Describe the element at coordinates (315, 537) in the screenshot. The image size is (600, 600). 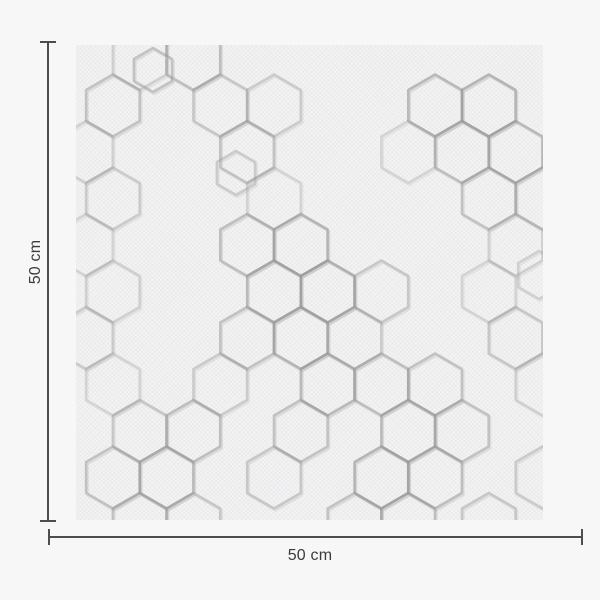
I see `width-dimension-line` at that location.